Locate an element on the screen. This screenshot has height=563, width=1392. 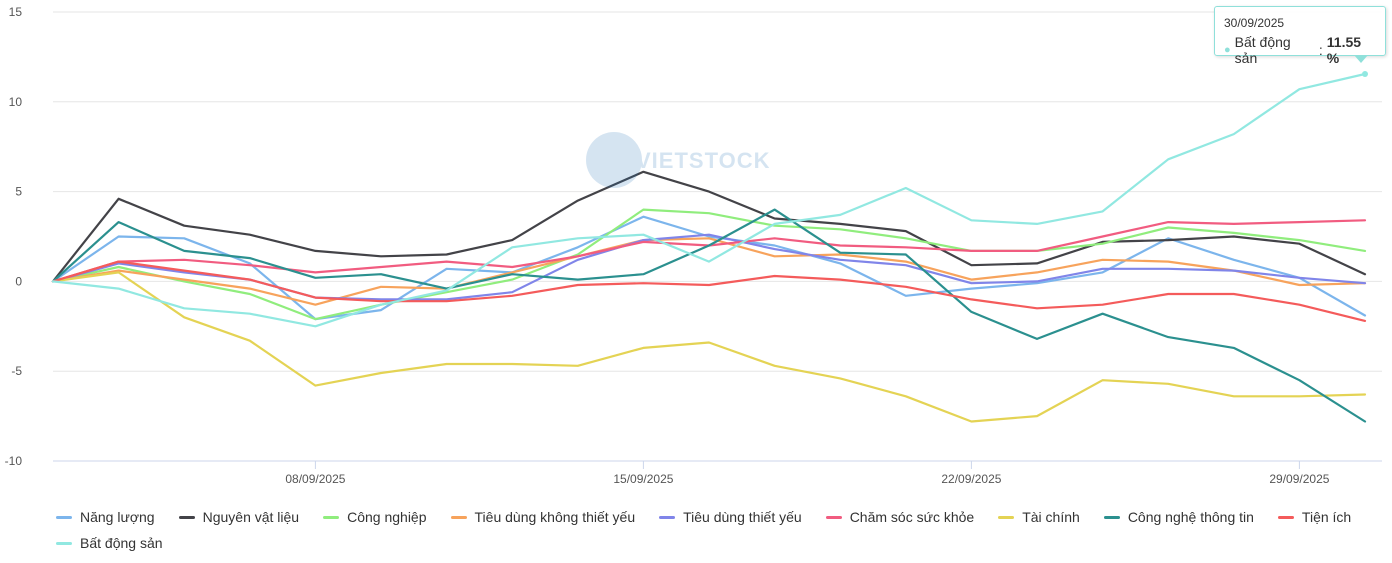
legend-item: Tiêu dùng không thiết yếu is located at coordinates (543, 517).